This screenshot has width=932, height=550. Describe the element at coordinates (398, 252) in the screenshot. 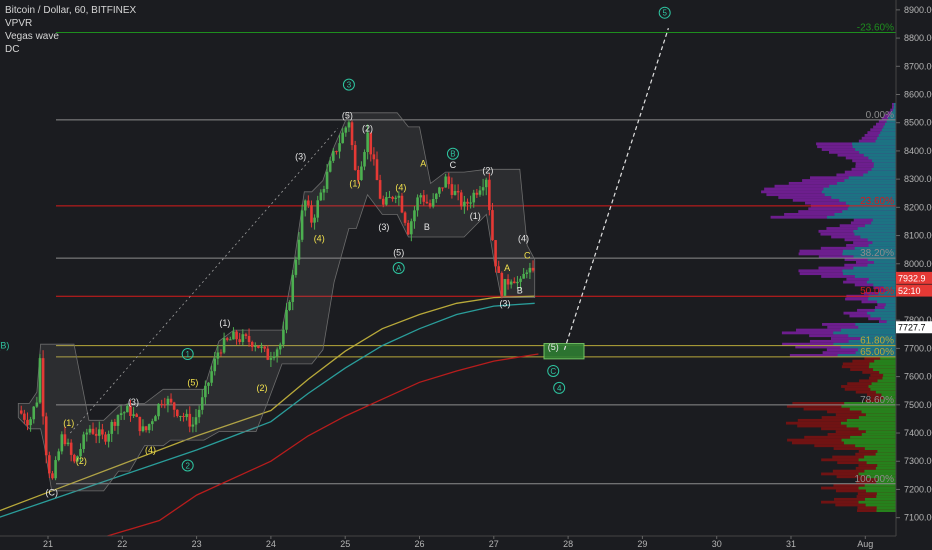

I see `wave-label: (5)` at that location.